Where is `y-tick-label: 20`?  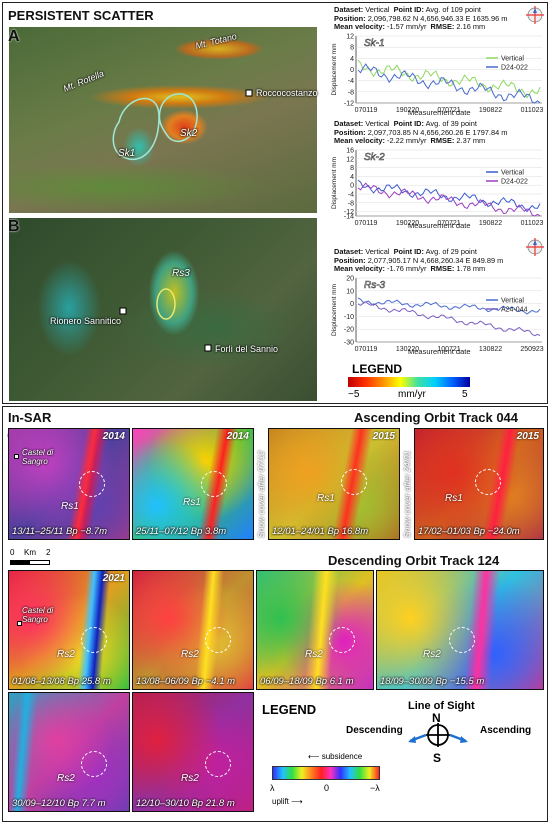 y-tick-label: 20 is located at coordinates (350, 279).